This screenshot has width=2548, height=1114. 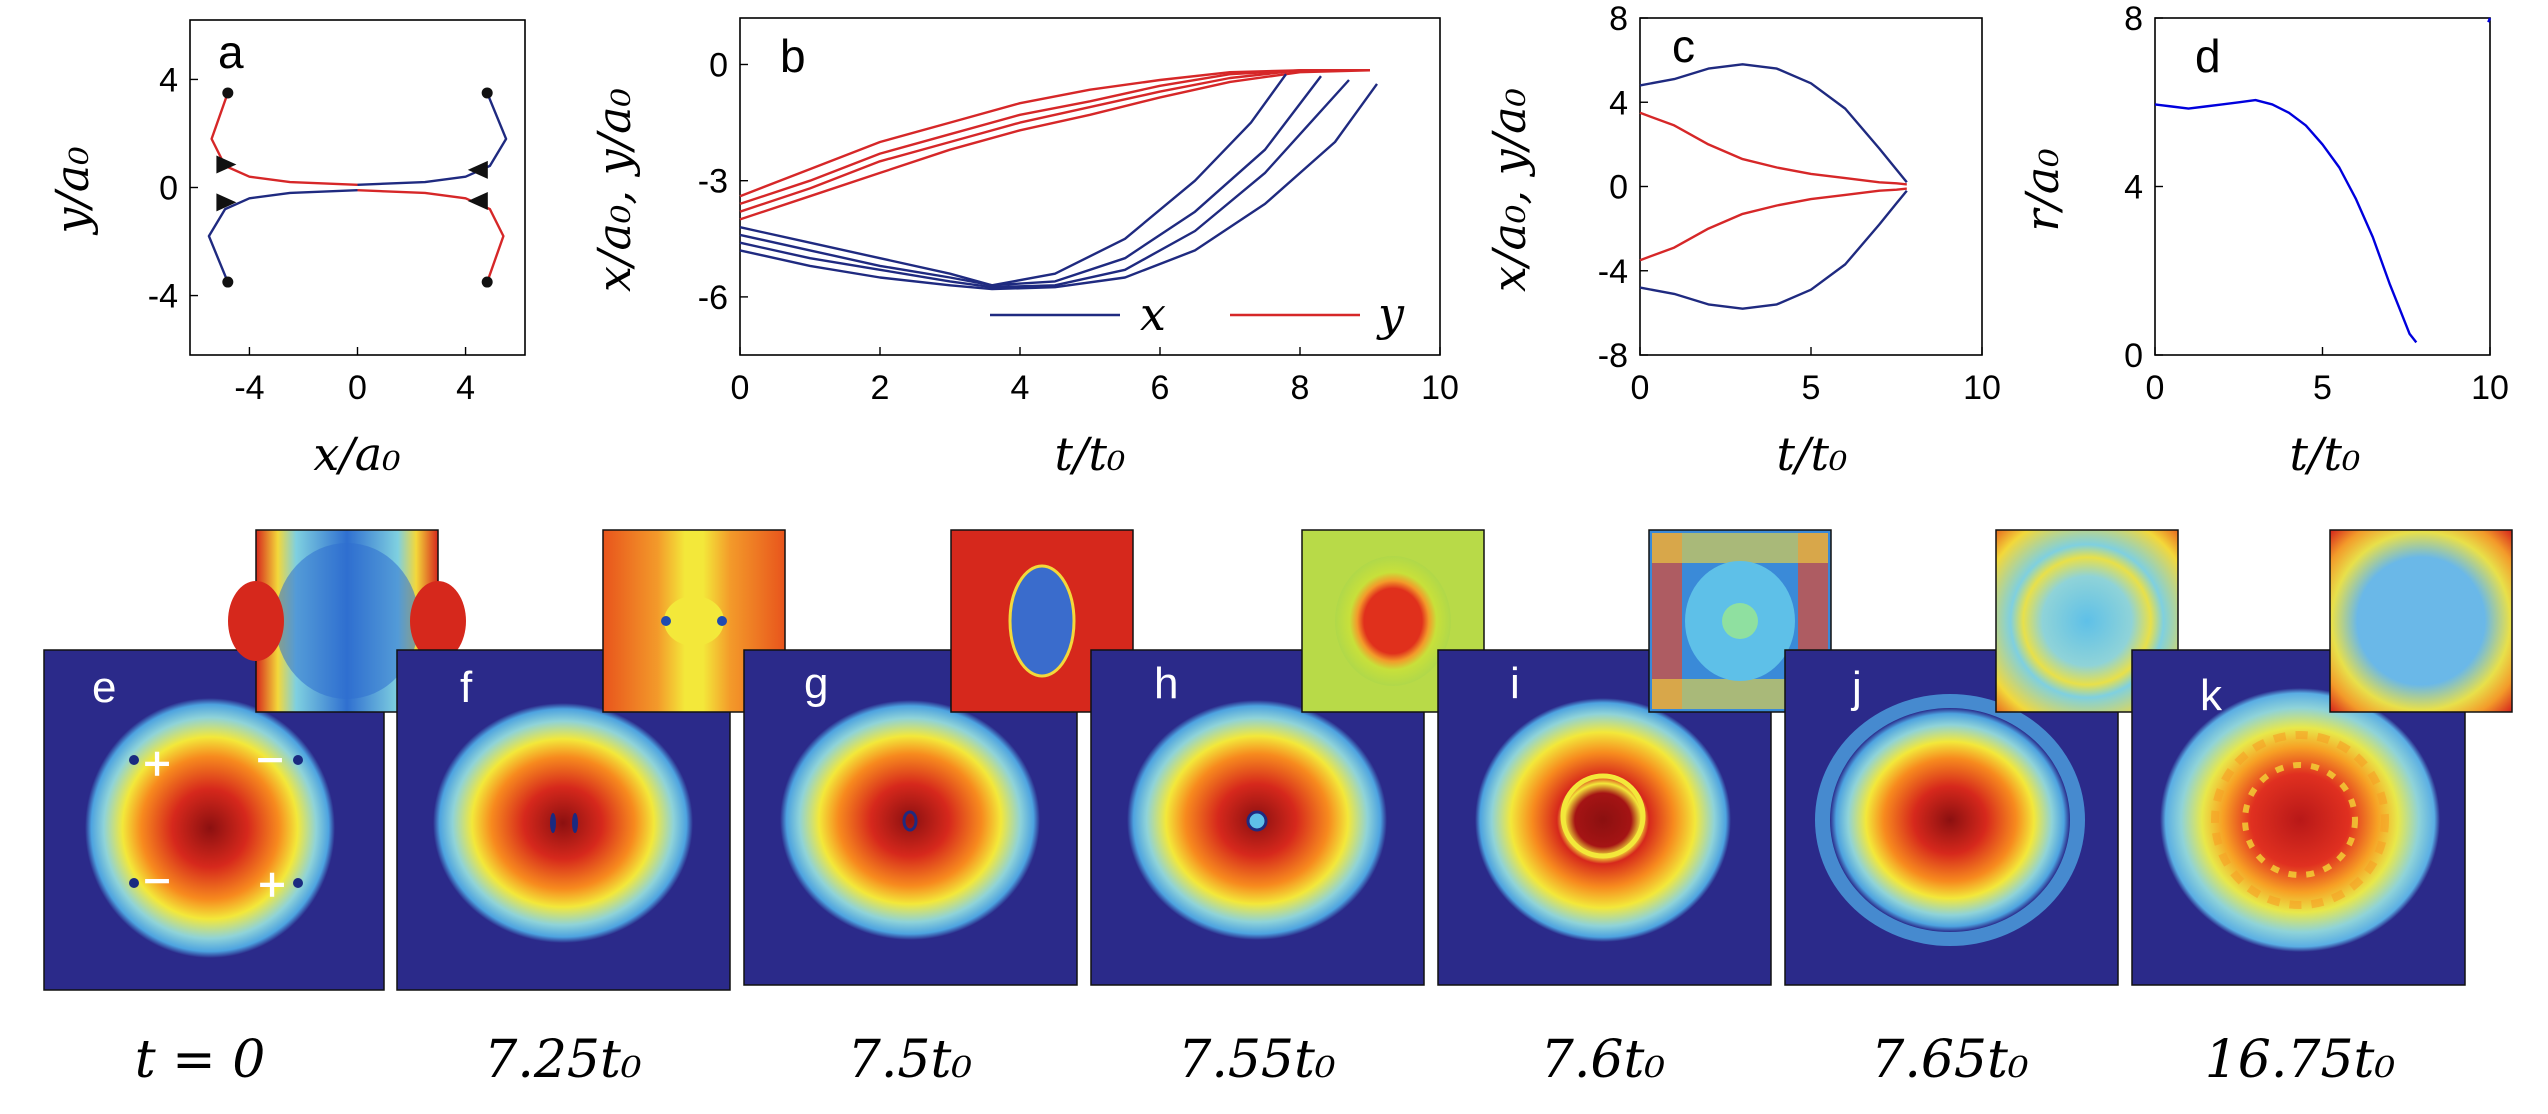 I want to click on snapshot-i: i 7.6t₀, so click(x=1634, y=809).